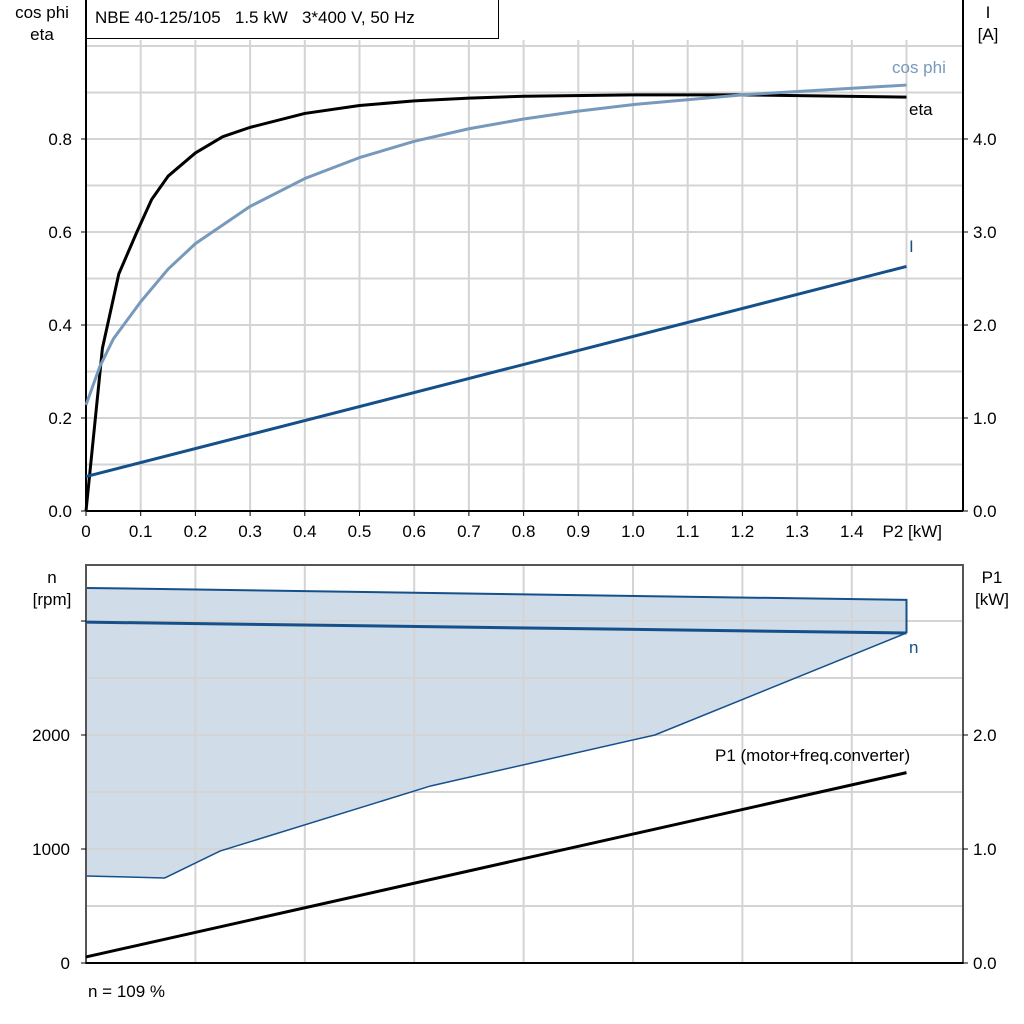 This screenshot has width=1024, height=1024. I want to click on x-tick-label: 0.3, so click(250, 531).